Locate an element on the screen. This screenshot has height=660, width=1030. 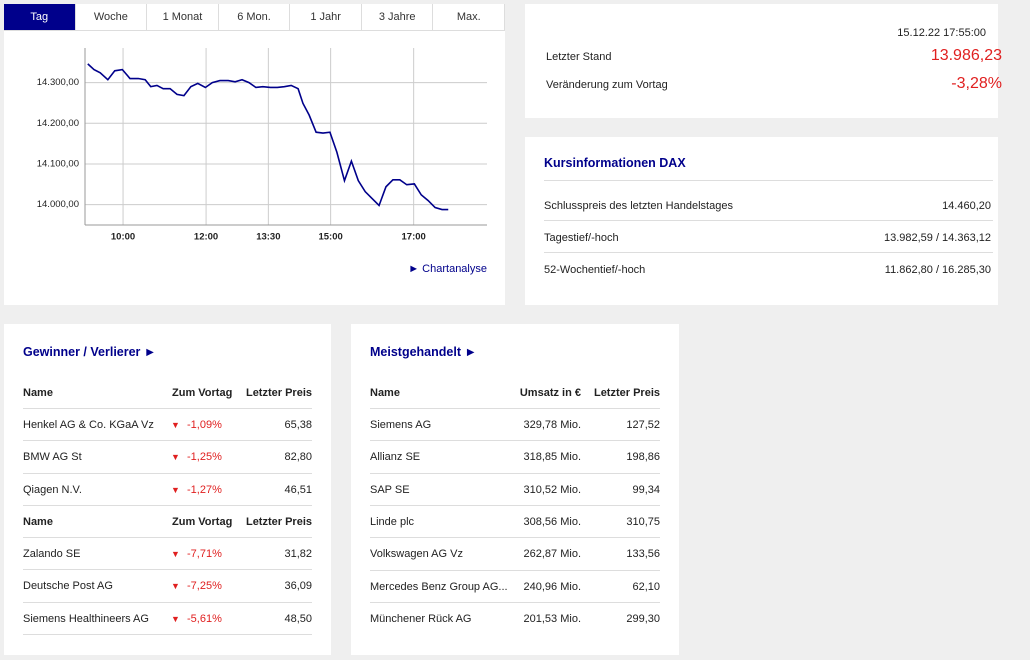
stock-change: -7,25% is located at coordinates (204, 586).